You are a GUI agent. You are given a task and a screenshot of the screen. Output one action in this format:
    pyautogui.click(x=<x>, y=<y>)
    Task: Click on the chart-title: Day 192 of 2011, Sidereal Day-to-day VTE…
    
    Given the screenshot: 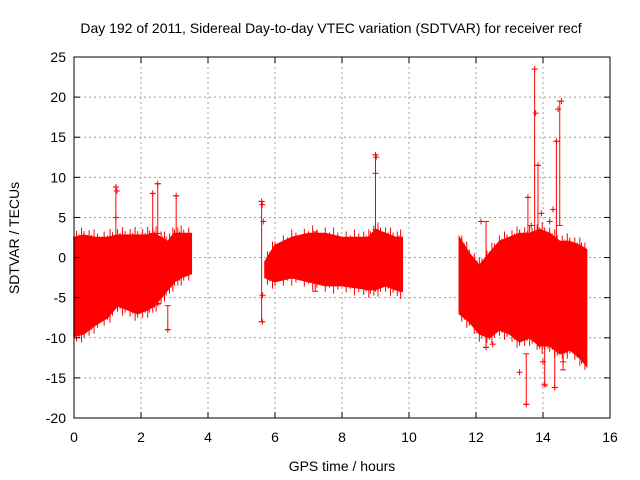 What is the action you would take?
    pyautogui.click(x=330, y=28)
    